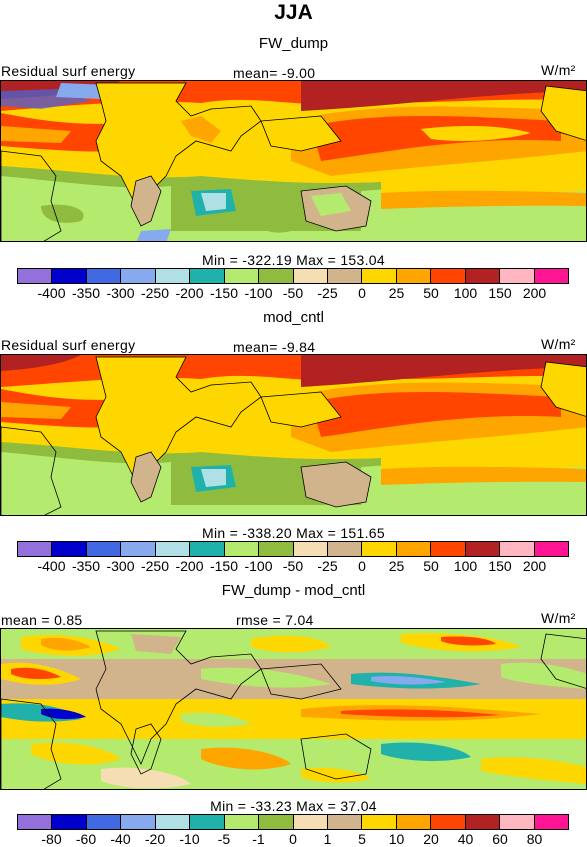 The image size is (587, 847). I want to click on panel3-mean-label: mean = 0.85, so click(42, 620).